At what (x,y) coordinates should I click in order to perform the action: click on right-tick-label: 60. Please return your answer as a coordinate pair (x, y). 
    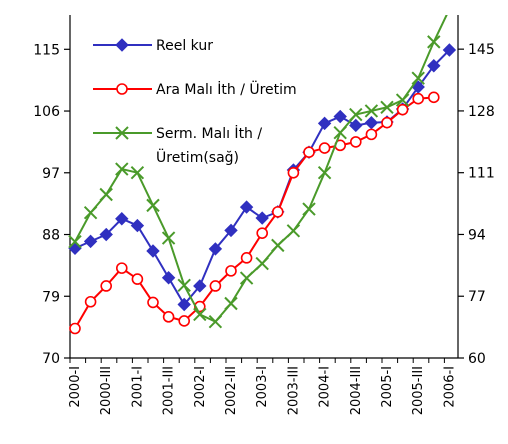
    Looking at the image, I should click on (477, 359).